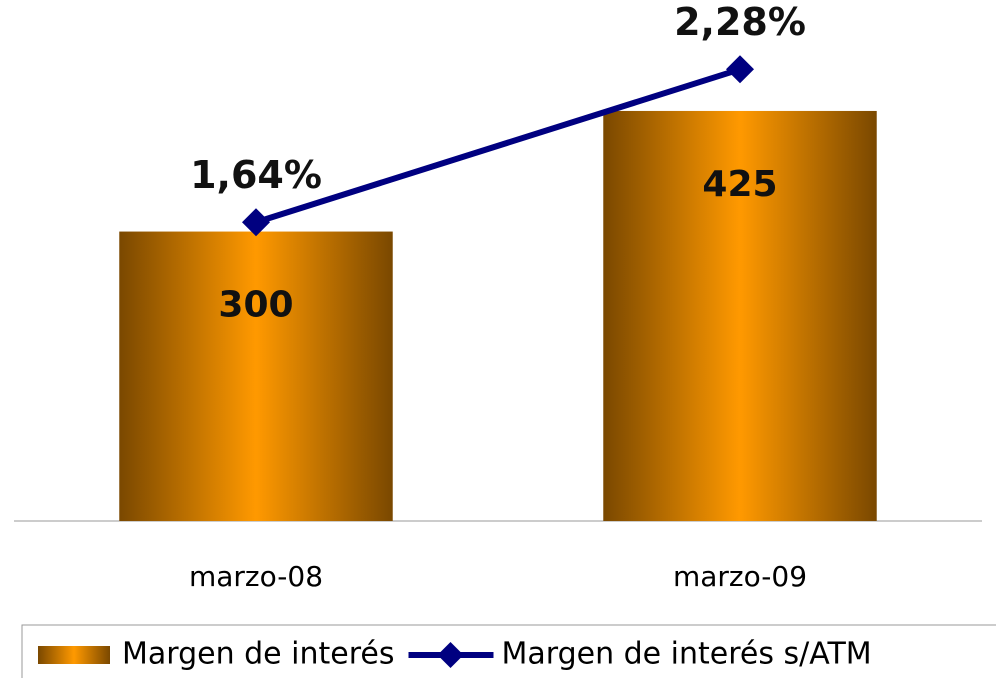 This screenshot has height=678, width=996. Describe the element at coordinates (740, 576) in the screenshot. I see `x-tick-label: marzo-09` at that location.